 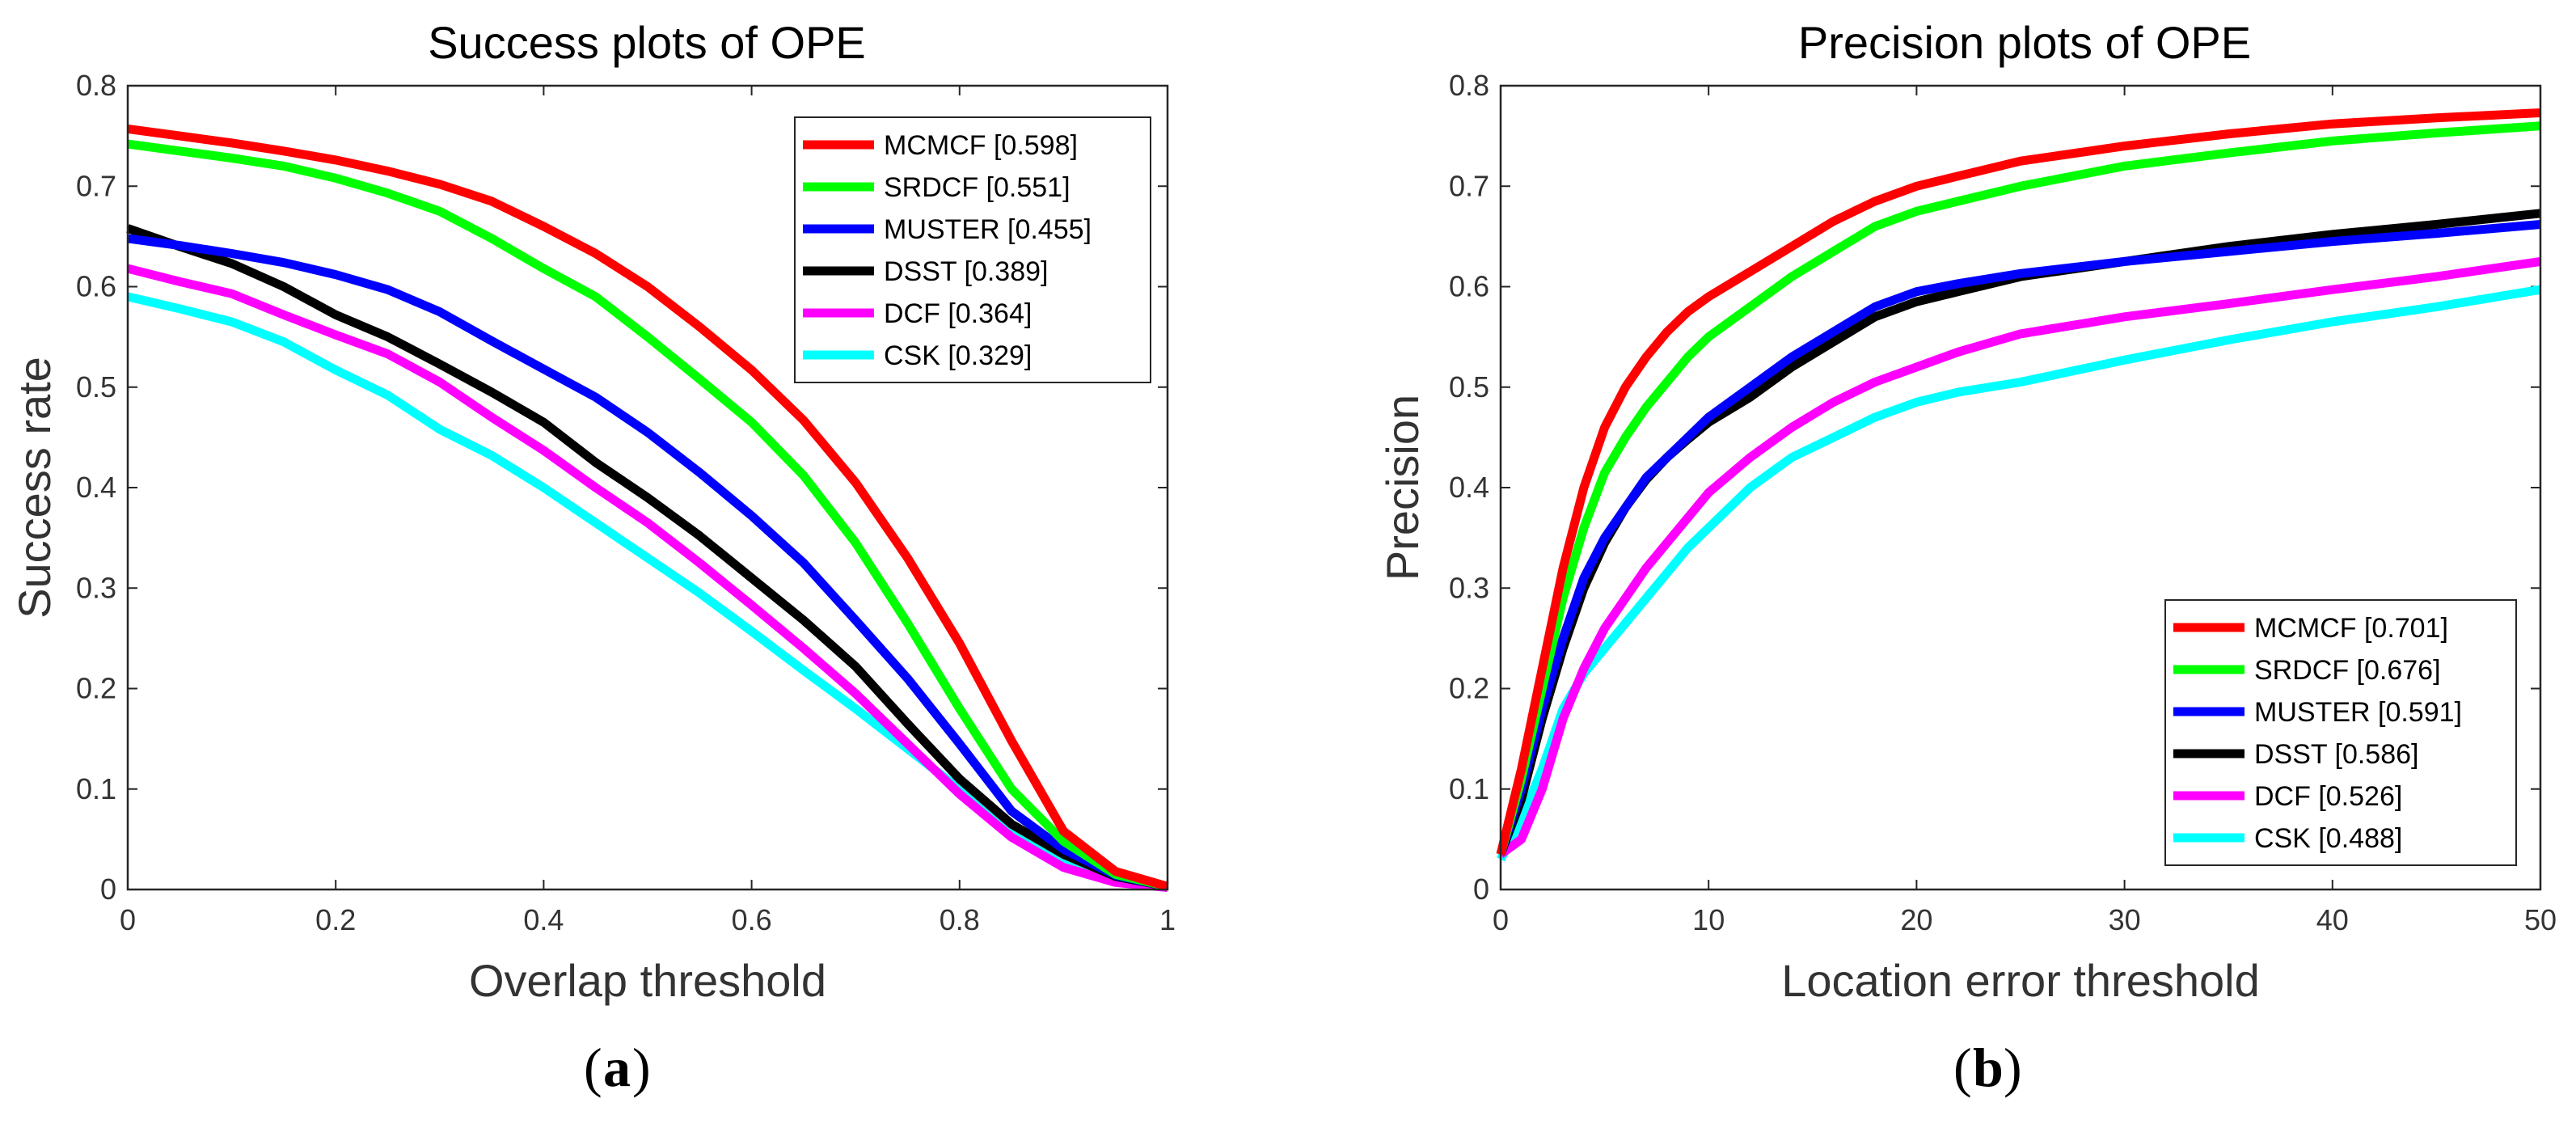 What do you see at coordinates (988, 229) in the screenshot?
I see `success-legend-label-2: MUSTER [0.455]` at bounding box center [988, 229].